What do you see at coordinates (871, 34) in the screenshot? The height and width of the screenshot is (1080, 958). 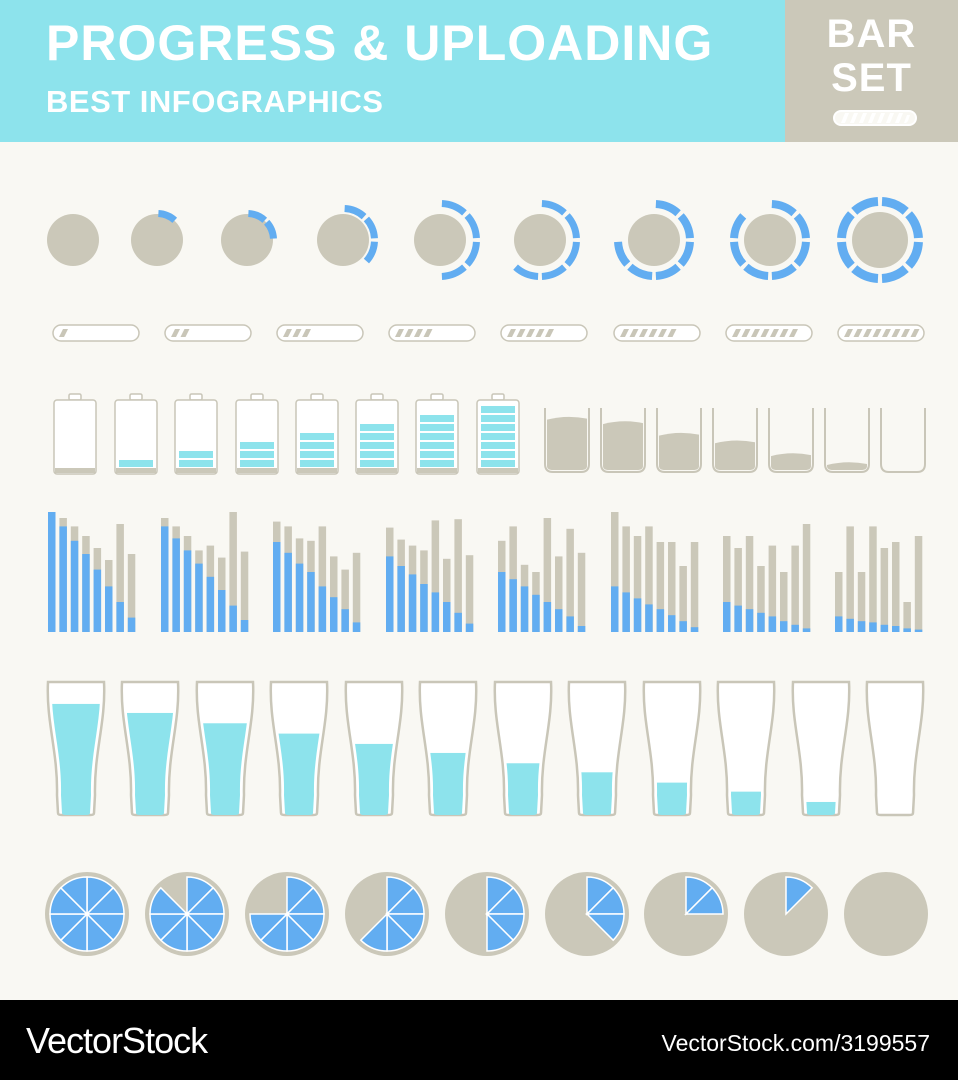 I see `badge-line-1: BAR` at bounding box center [871, 34].